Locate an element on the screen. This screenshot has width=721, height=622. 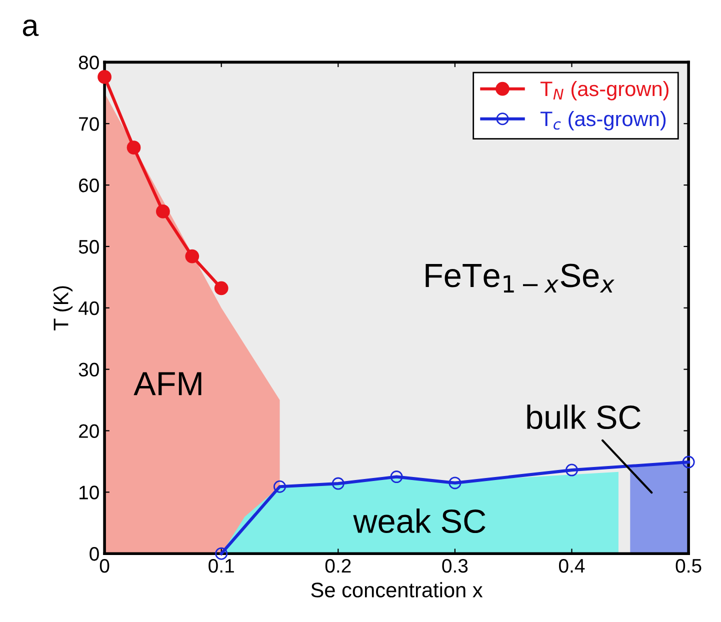
annotation: FeTe$_{1−x}$Se$_{x}$ is located at coordinates (520, 278).